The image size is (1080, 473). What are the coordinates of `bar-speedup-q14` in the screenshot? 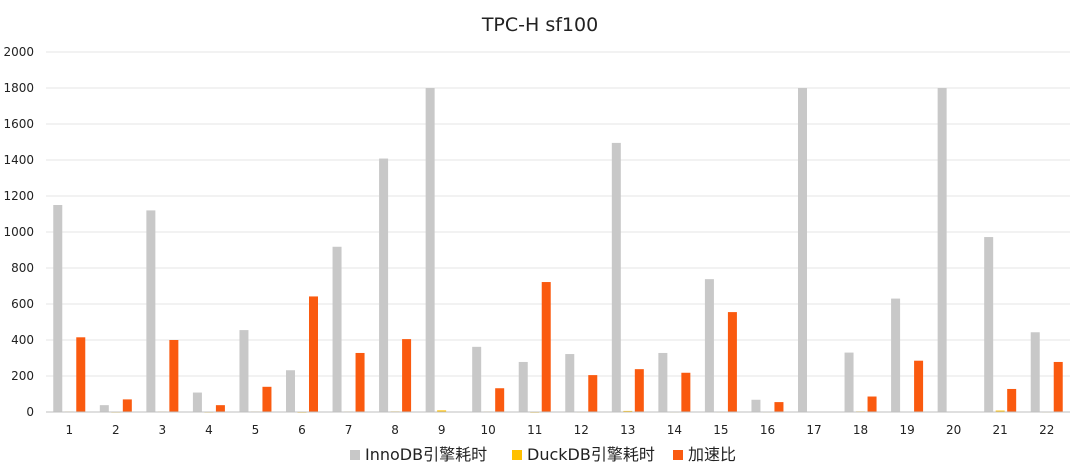 It's located at (686, 392).